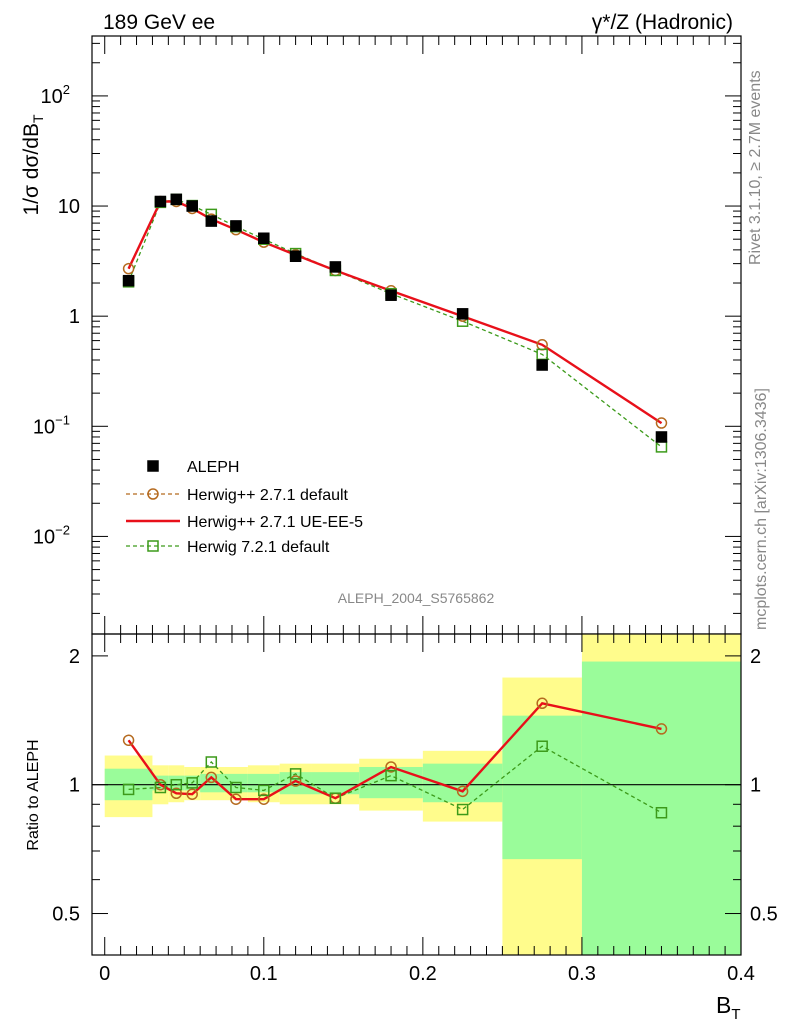  What do you see at coordinates (51, 425) in the screenshot?
I see `main-y-tick-label: 10⁻¹` at bounding box center [51, 425].